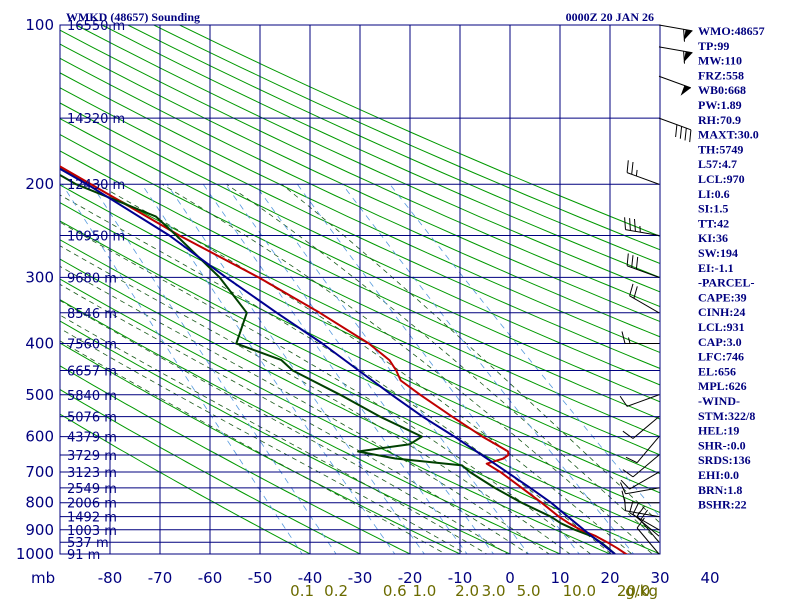  What do you see at coordinates (160, 578) in the screenshot?
I see `temperature-tick-label: -70` at bounding box center [160, 578].